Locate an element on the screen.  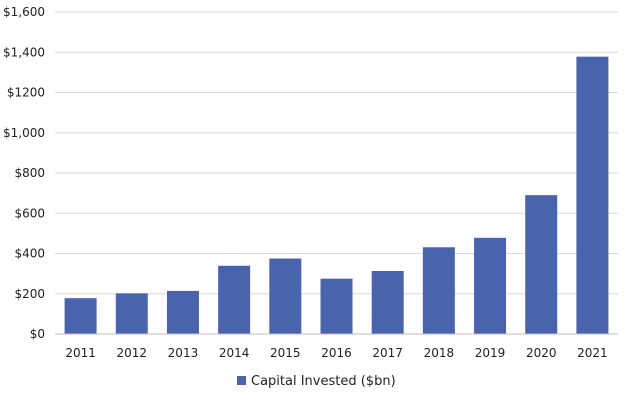
y-tick-label: $1200 is located at coordinates (26, 93).